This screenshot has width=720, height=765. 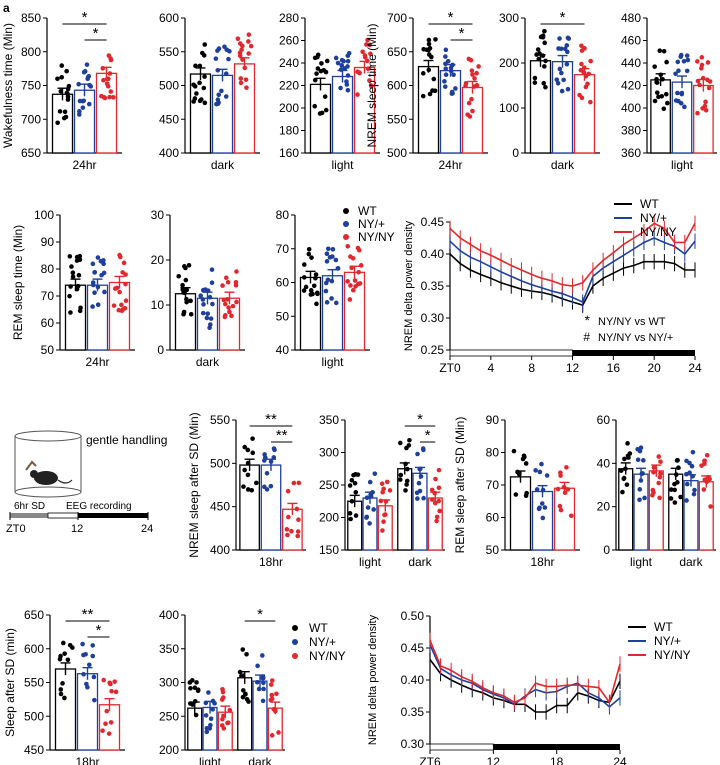 What do you see at coordinates (84, 165) in the screenshot?
I see `x-tick-label: 24hr` at bounding box center [84, 165].